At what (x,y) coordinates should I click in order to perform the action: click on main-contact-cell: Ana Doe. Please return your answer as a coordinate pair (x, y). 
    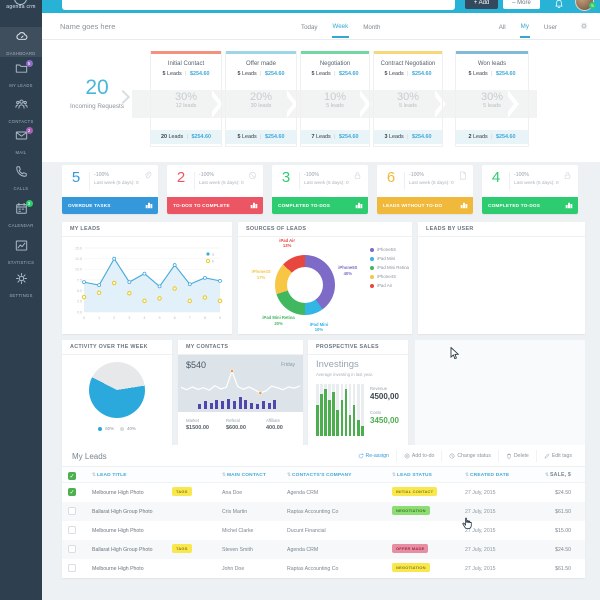
    Looking at the image, I should click on (232, 493).